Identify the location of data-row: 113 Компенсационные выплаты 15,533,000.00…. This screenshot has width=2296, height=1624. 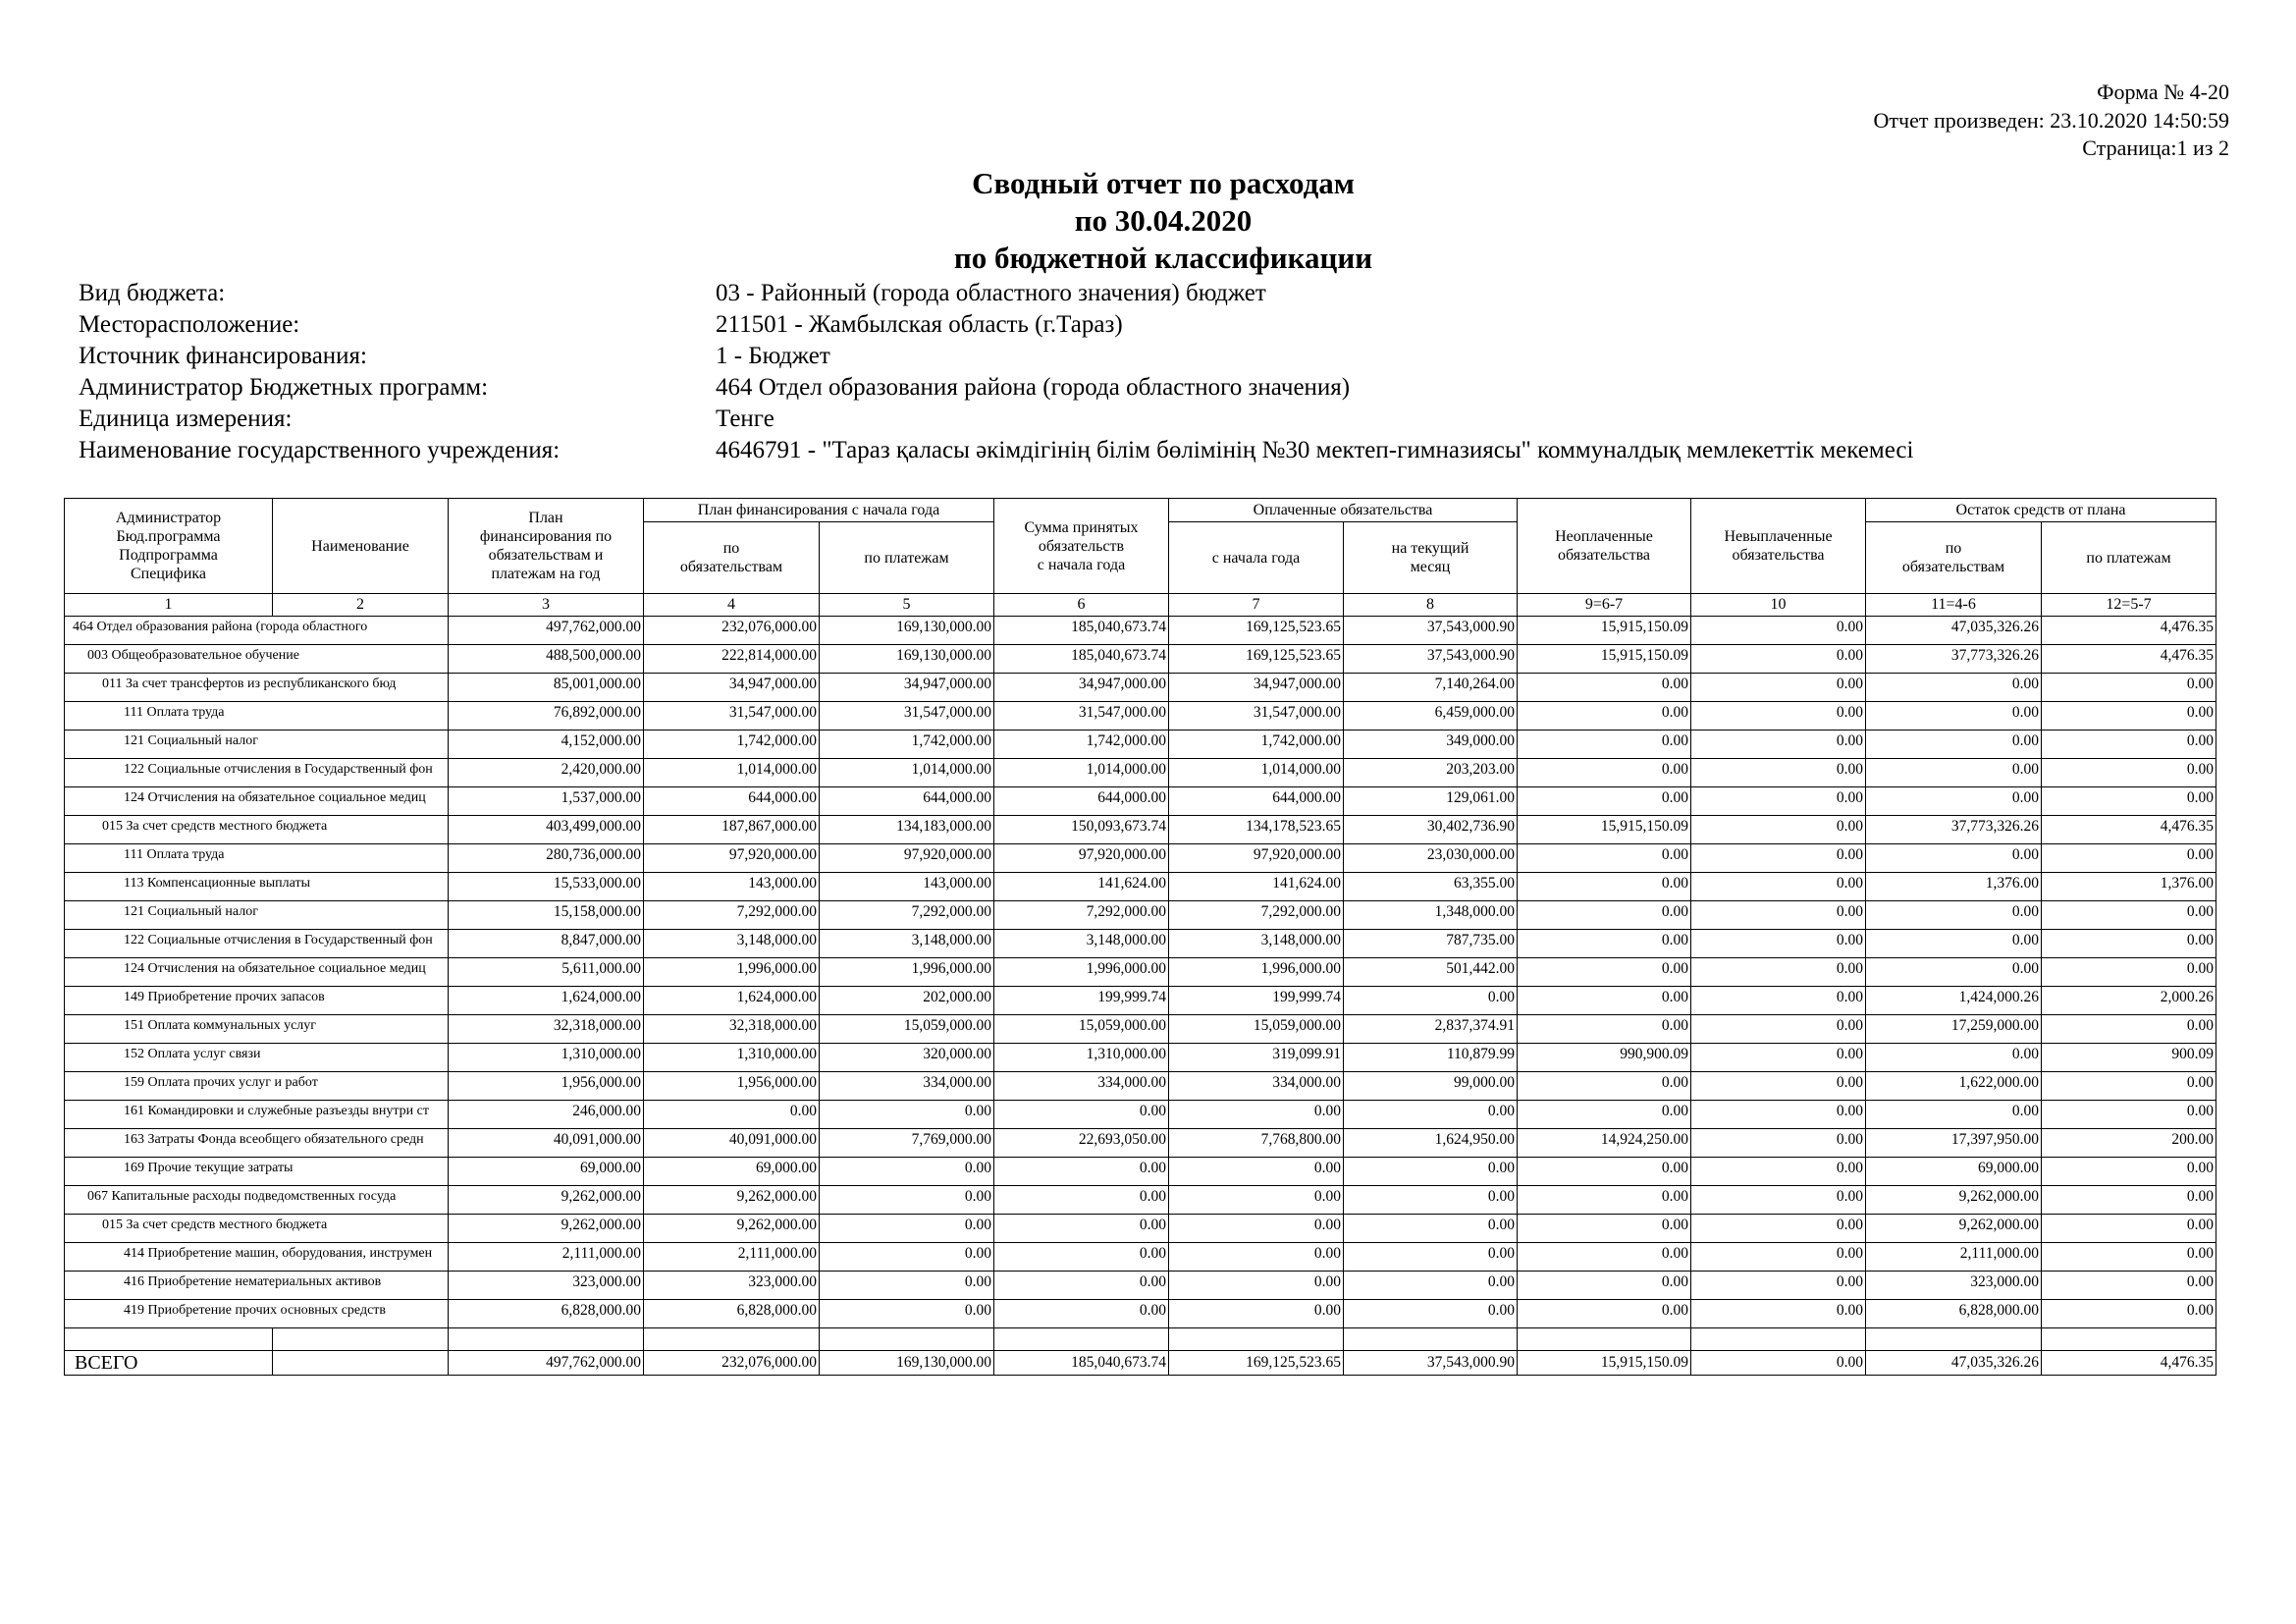
(1140, 886).